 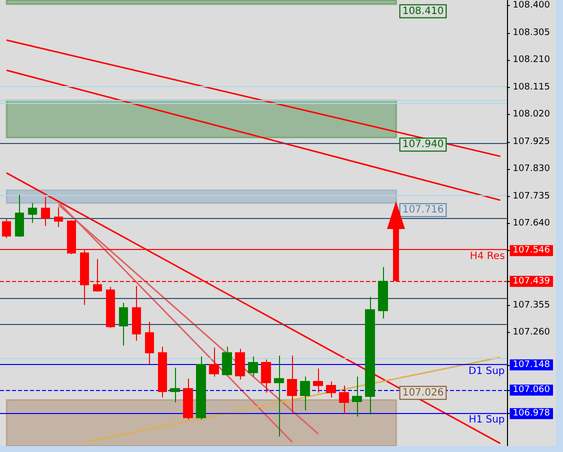 What do you see at coordinates (531, 5) in the screenshot?
I see `y-tick-label: 108.400` at bounding box center [531, 5].